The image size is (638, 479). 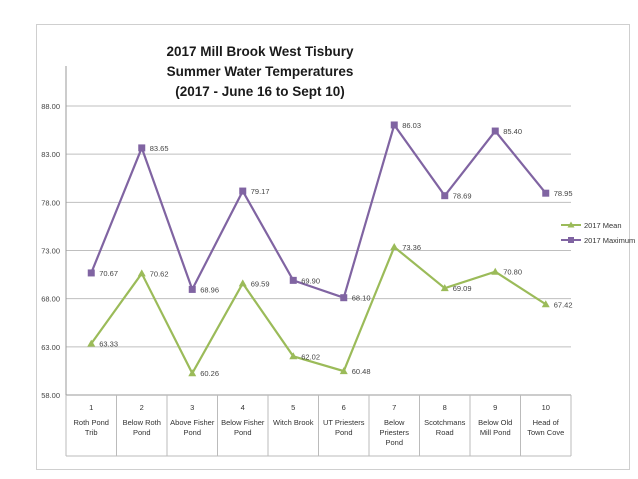 I want to click on category-number: 6, so click(x=344, y=407).